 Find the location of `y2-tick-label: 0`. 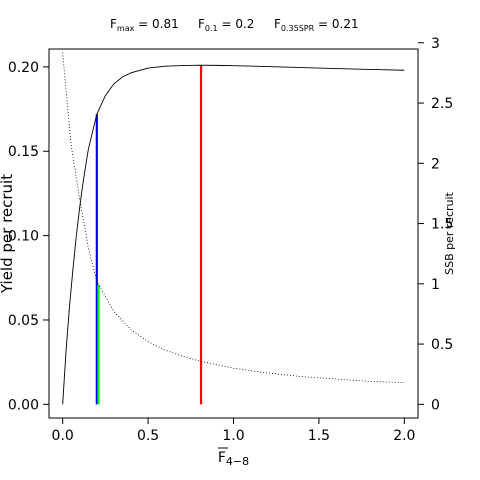

y2-tick-label: 0 is located at coordinates (435, 405).